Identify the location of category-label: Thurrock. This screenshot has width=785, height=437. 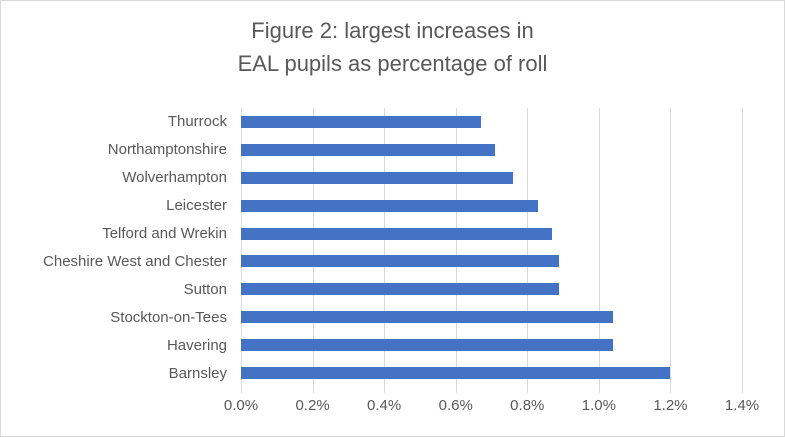
(197, 122).